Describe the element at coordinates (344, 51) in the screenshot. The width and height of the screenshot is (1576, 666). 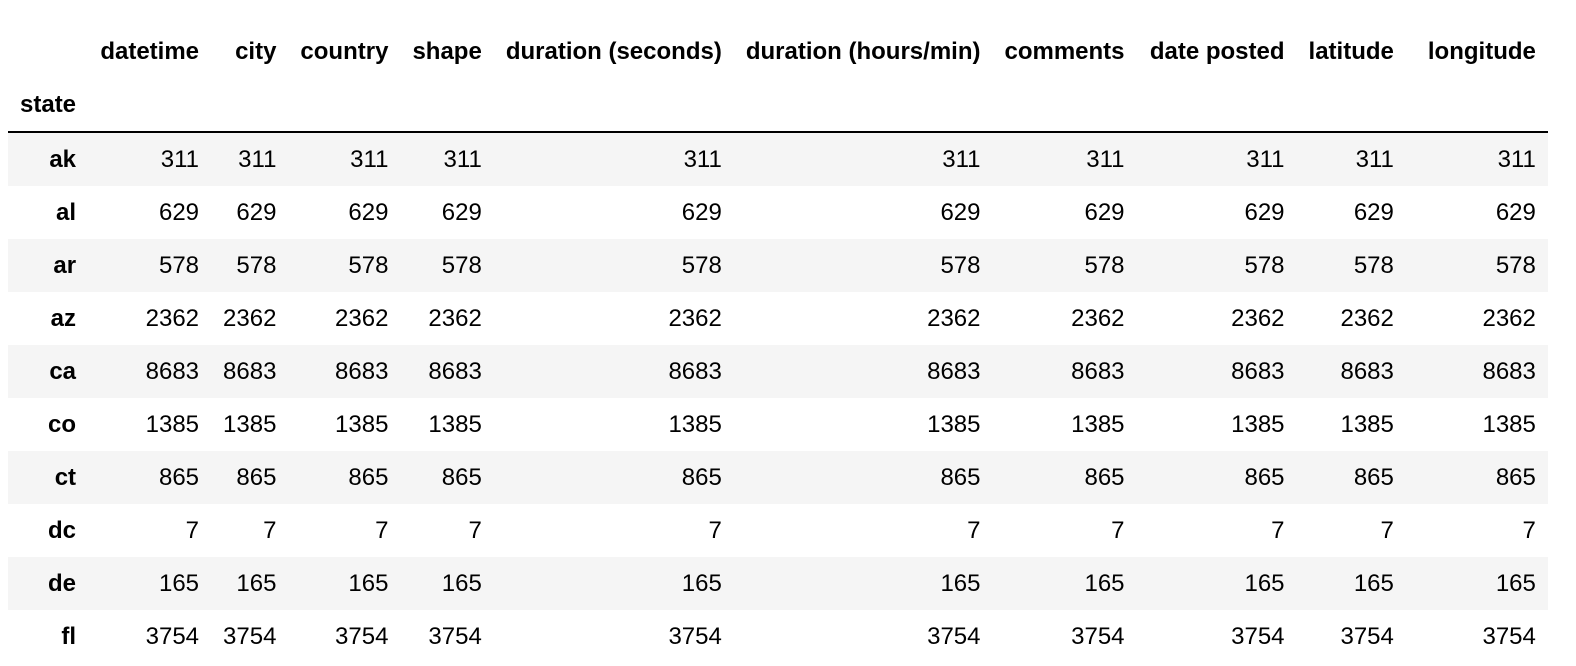
I see `column-header-country: country` at that location.